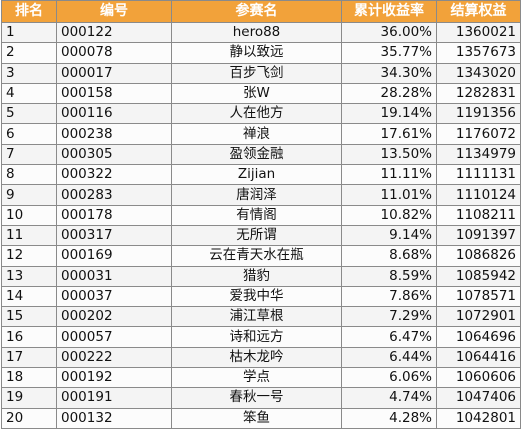 The image size is (521, 447). What do you see at coordinates (389, 317) in the screenshot?
I see `return-cell: 7.29%` at bounding box center [389, 317].